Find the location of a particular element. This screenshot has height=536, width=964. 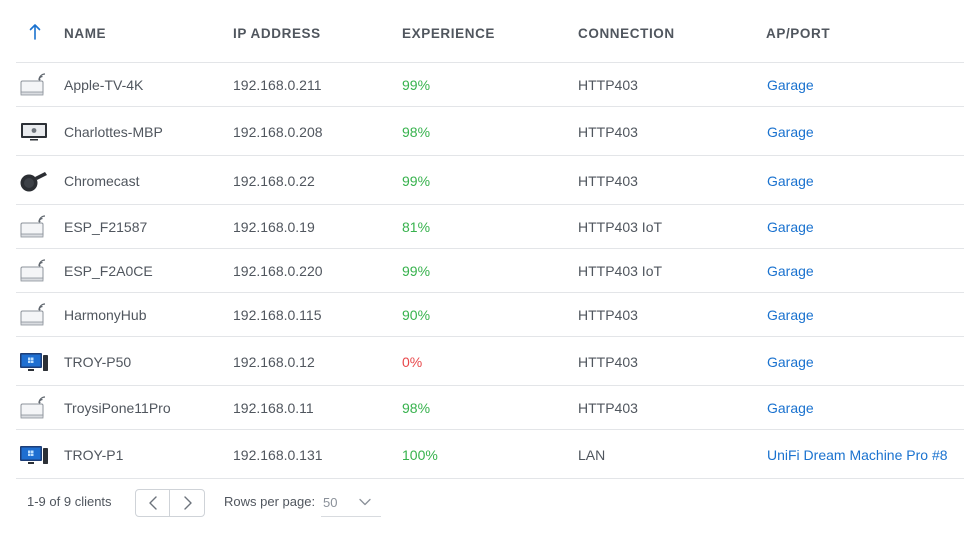

table-row: Chromecast 192.168.0.22 99% HTTP403 Garage is located at coordinates (490, 180).